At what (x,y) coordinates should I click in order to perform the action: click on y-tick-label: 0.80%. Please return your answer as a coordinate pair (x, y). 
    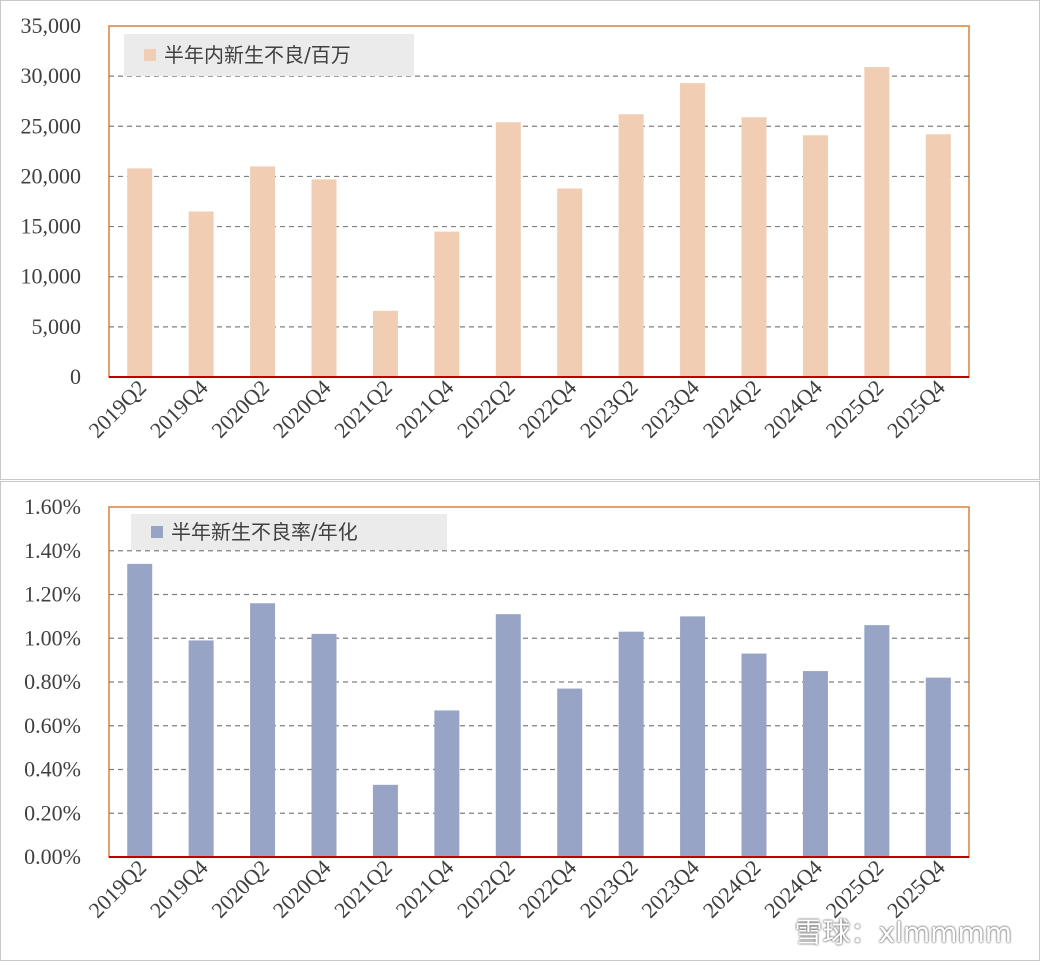
    Looking at the image, I should click on (52, 681).